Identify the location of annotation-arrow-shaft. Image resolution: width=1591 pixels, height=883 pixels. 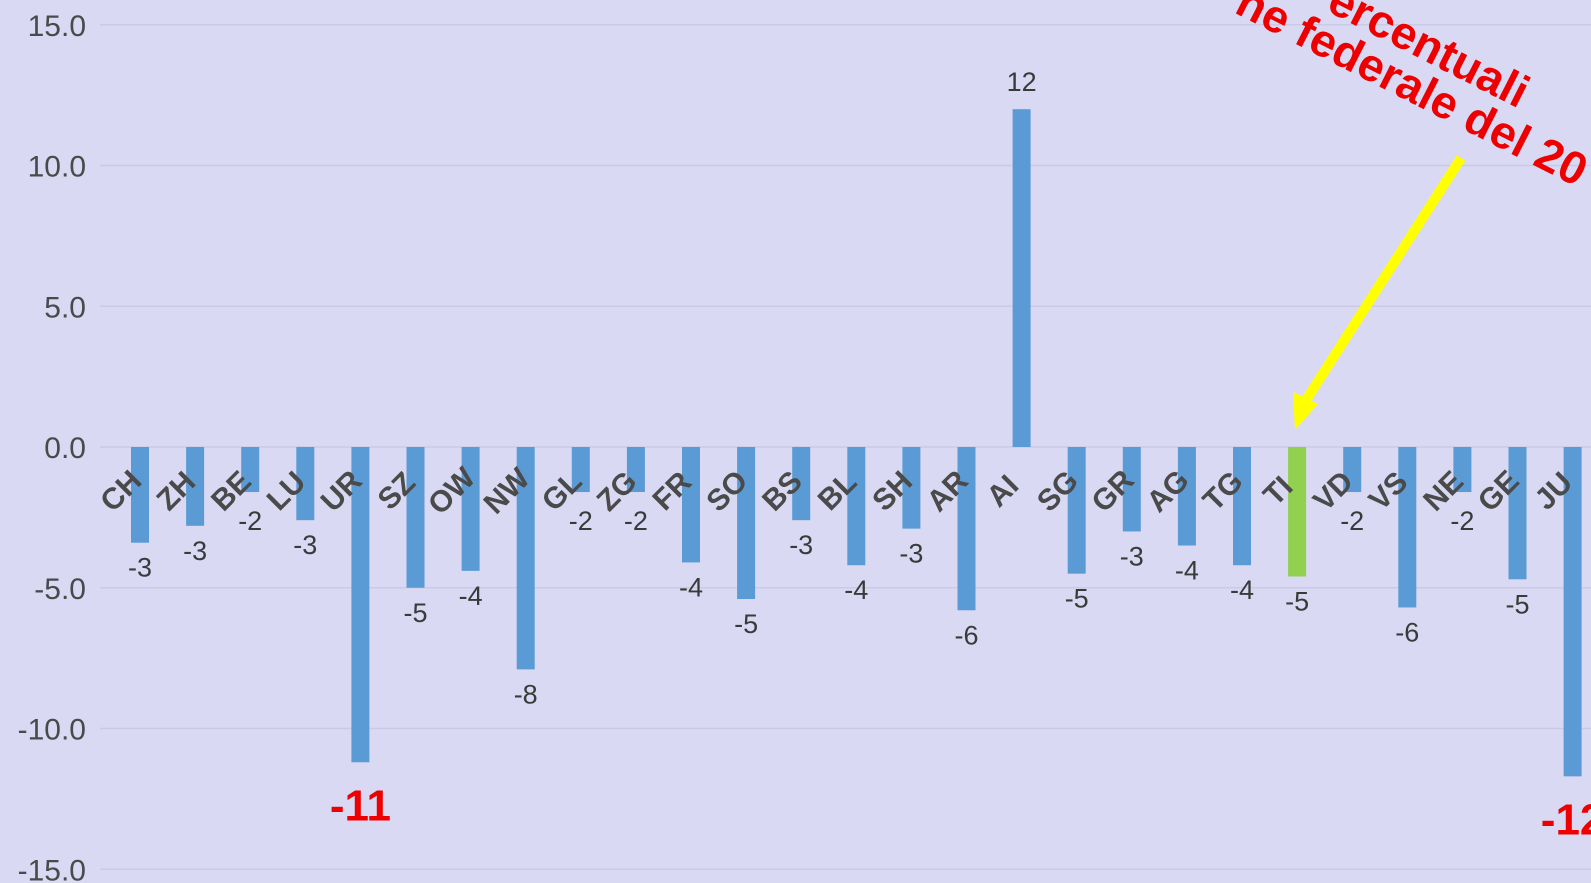
(1383, 279).